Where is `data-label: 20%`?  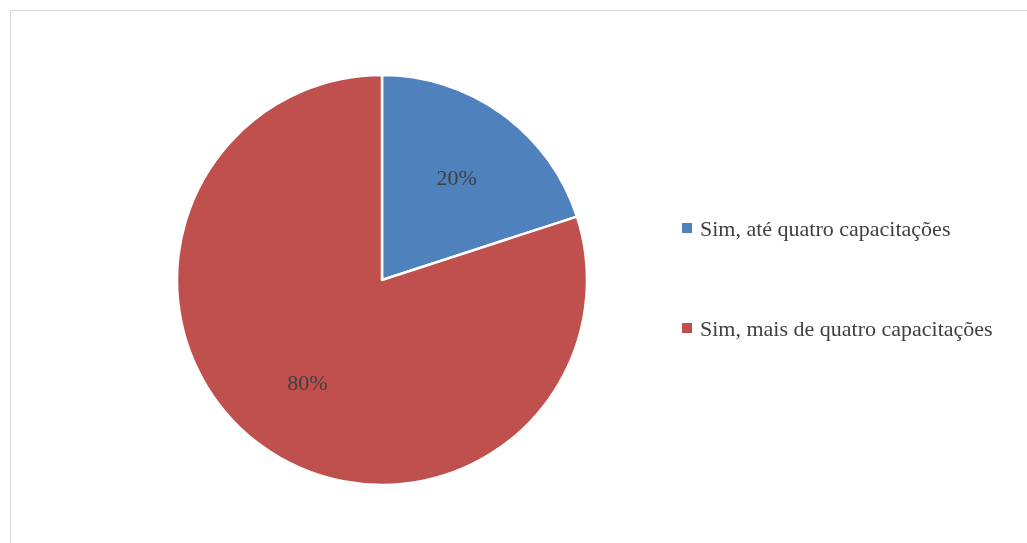
data-label: 20% is located at coordinates (456, 177).